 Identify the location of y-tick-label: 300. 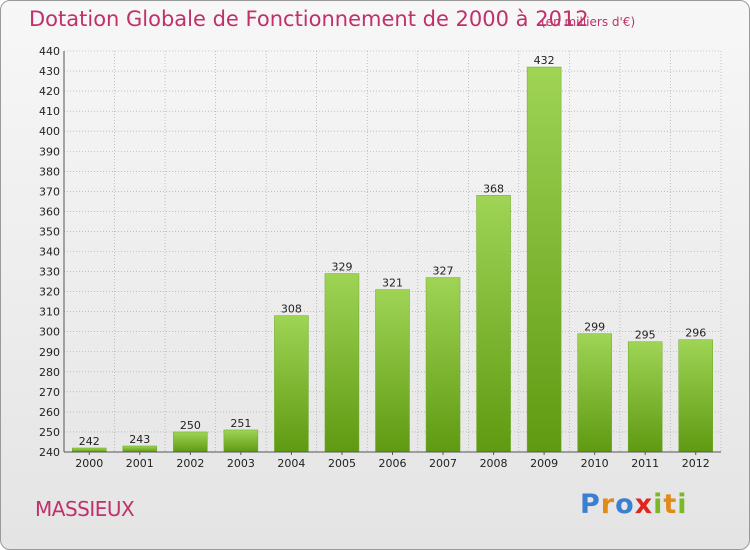
(49, 332).